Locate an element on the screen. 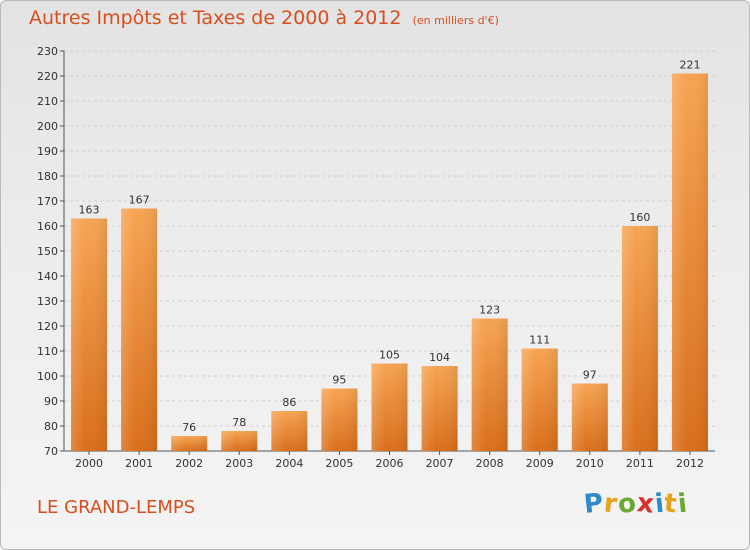 This screenshot has width=750, height=550. value-label: 167 is located at coordinates (139, 200).